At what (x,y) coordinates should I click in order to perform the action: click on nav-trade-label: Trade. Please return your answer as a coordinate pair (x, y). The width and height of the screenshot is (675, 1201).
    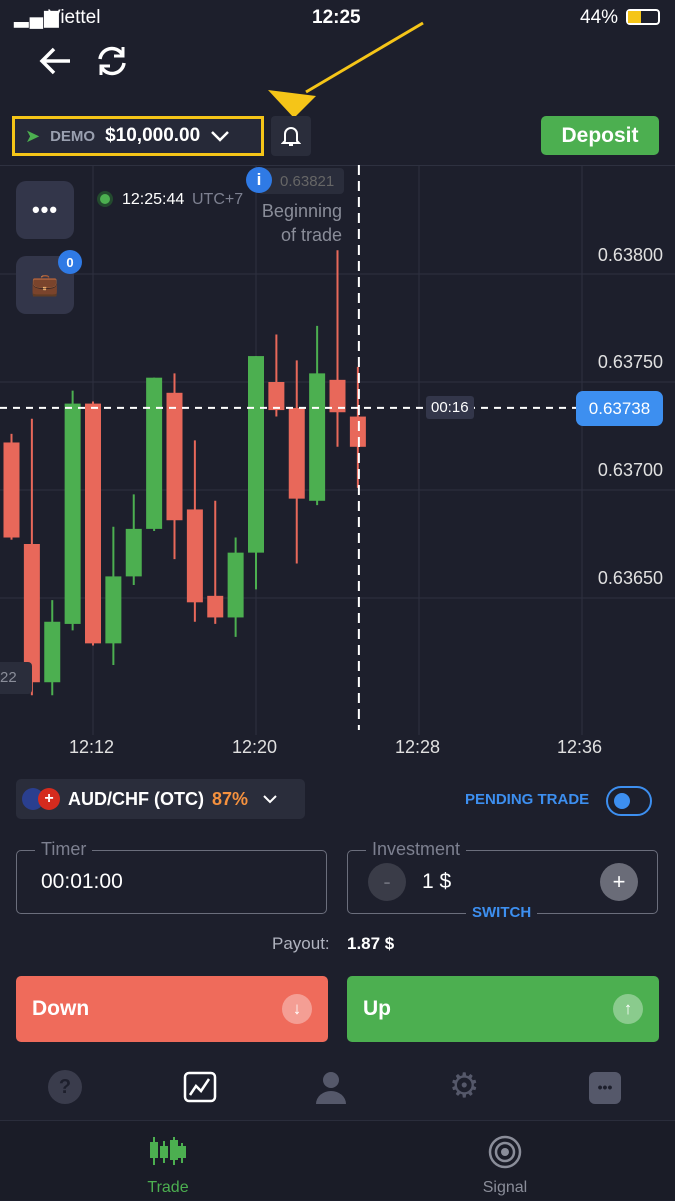
    Looking at the image, I should click on (168, 1187).